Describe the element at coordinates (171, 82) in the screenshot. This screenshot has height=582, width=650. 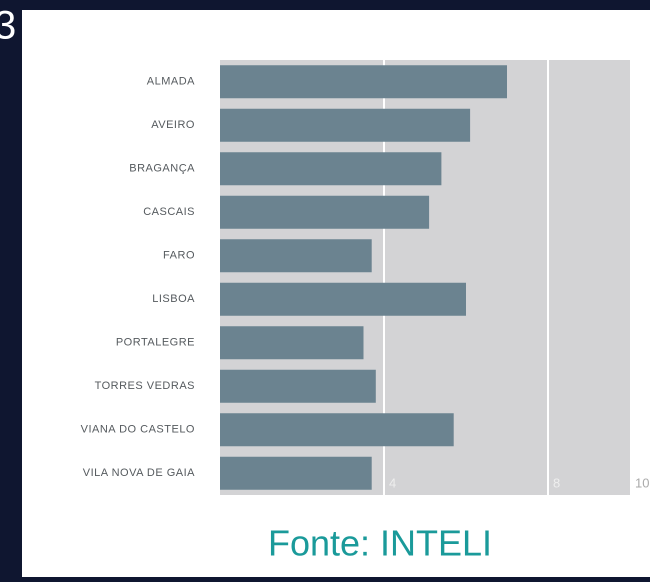
I see `category-label: ALMADA` at that location.